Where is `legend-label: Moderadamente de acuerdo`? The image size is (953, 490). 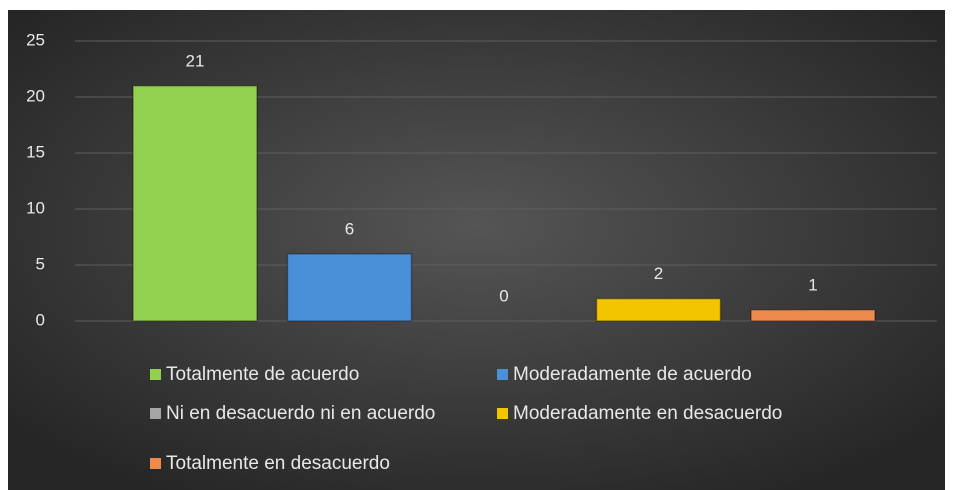
legend-label: Moderadamente de acuerdo is located at coordinates (632, 374).